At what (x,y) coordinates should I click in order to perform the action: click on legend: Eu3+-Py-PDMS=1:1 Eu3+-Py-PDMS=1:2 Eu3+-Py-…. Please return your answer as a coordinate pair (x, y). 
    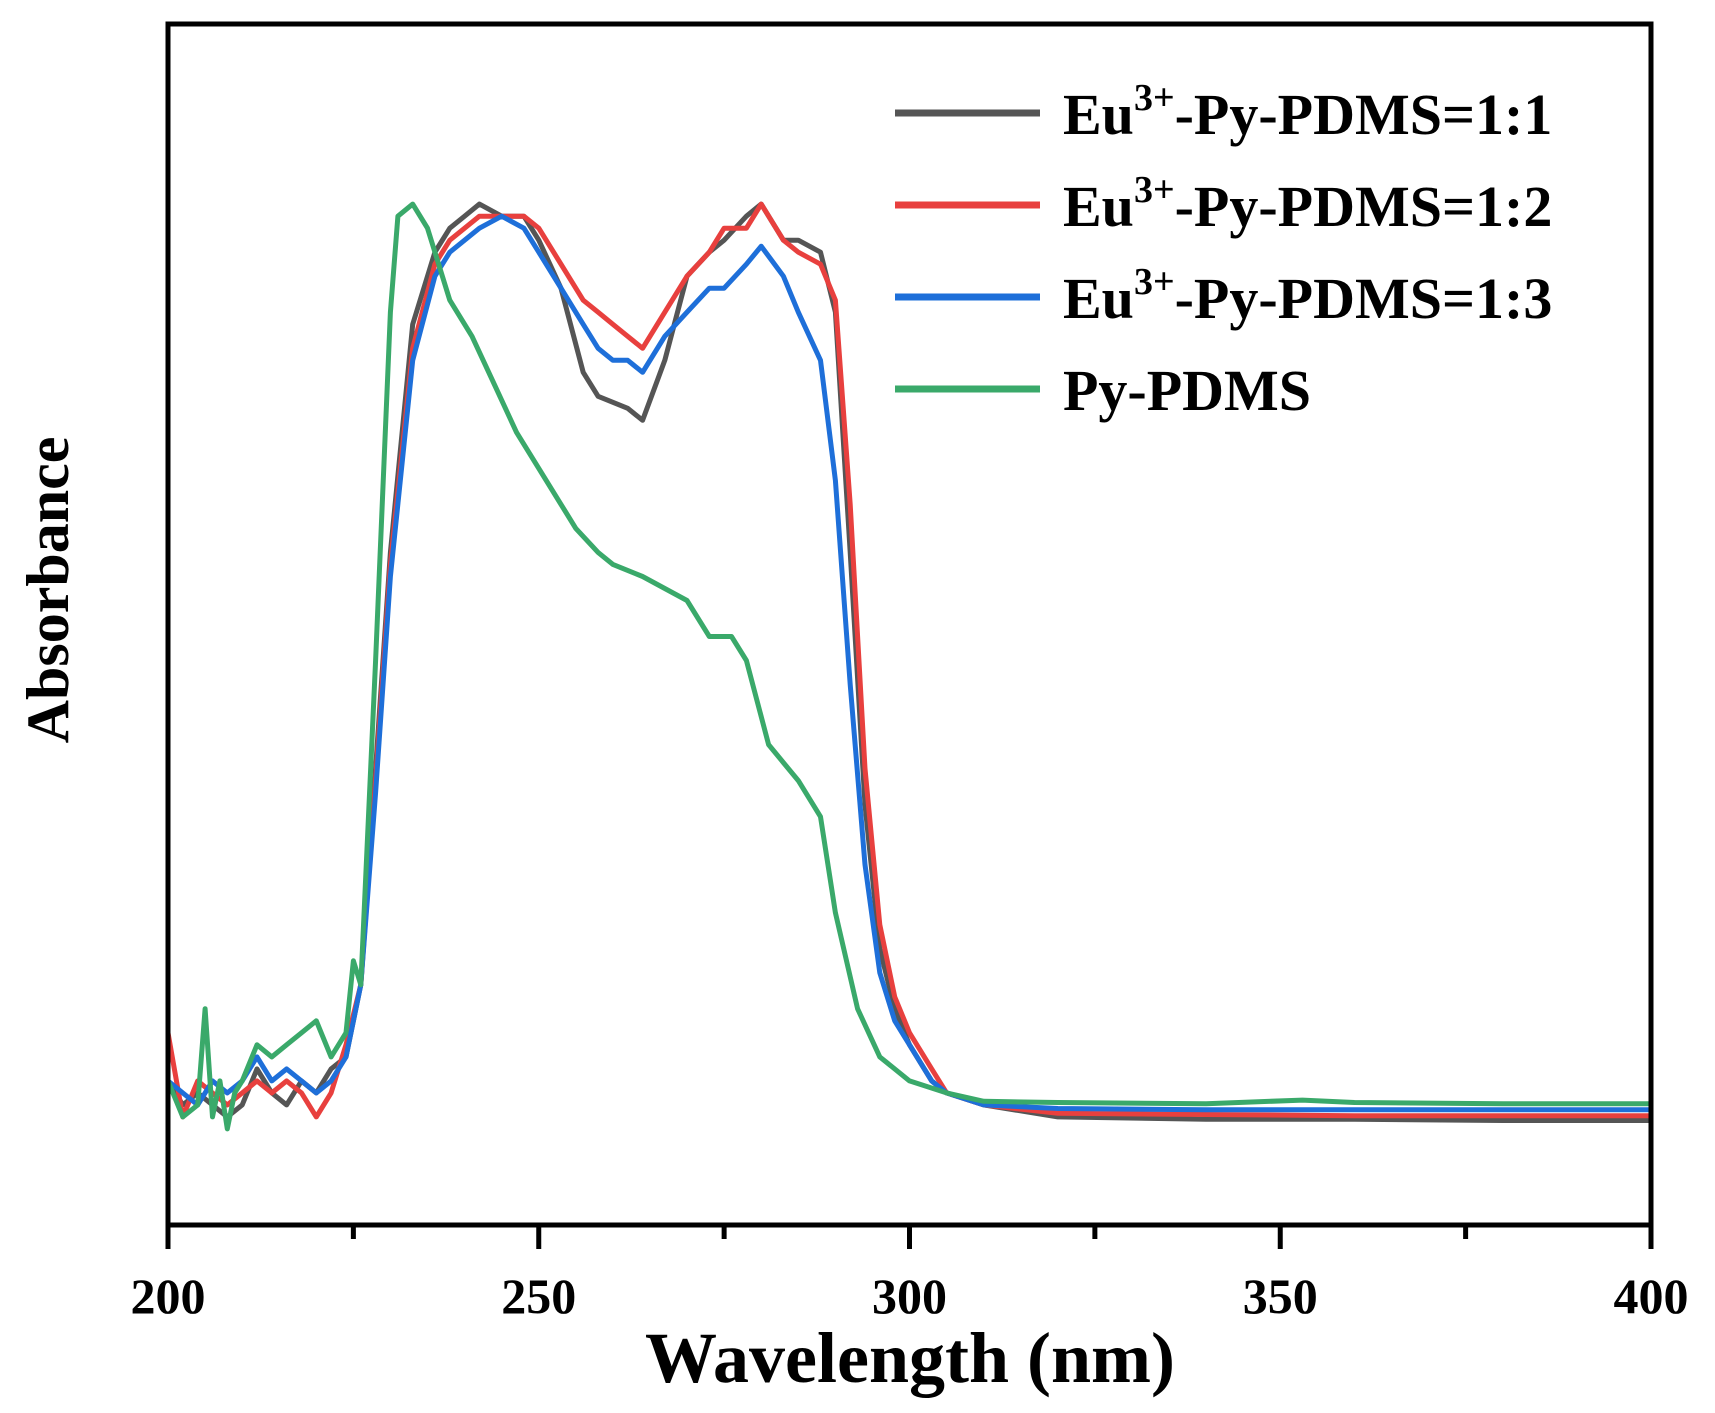
    Looking at the image, I should click on (1223, 250).